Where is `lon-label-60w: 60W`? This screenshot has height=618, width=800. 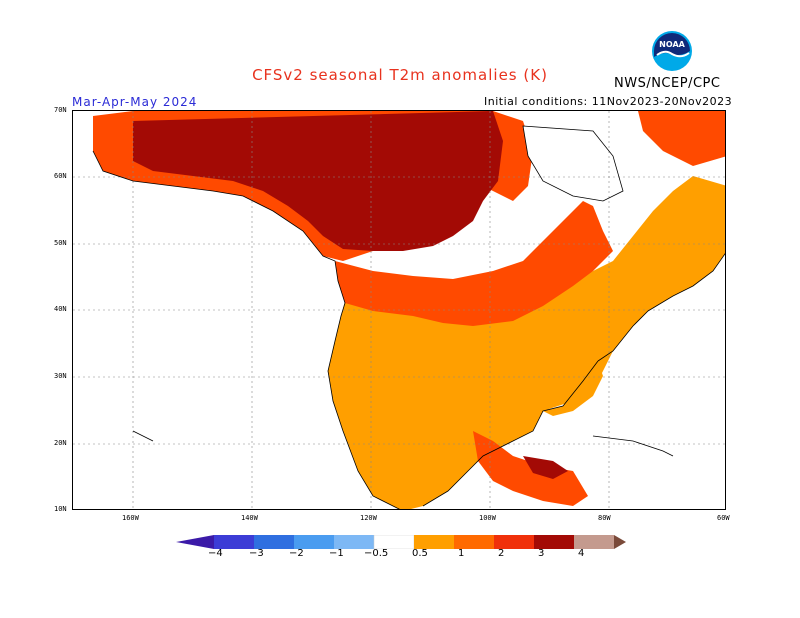 lon-label-60w: 60W is located at coordinates (723, 518).